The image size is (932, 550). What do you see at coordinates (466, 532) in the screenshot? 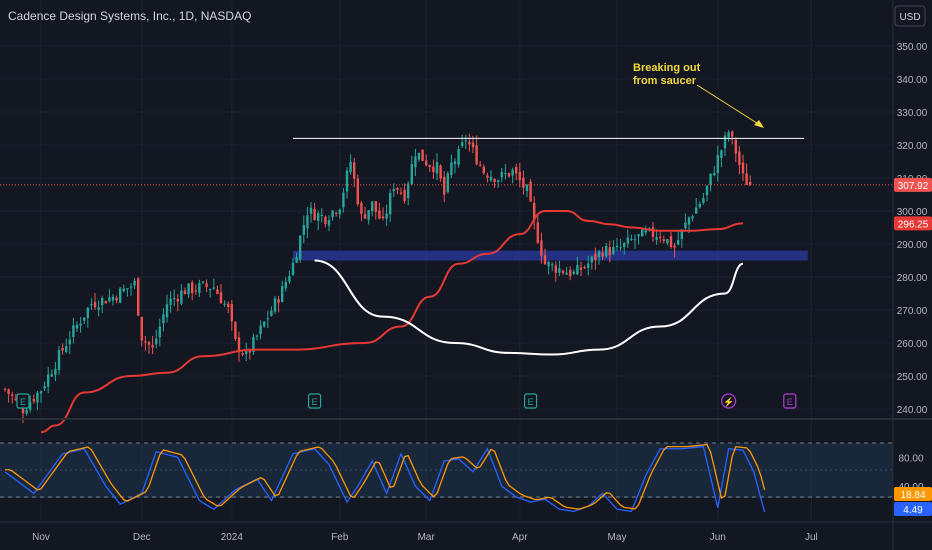
I see `time-axis: Nov Dec 2024 Feb Mar Apr May Jun Jul` at bounding box center [466, 532].